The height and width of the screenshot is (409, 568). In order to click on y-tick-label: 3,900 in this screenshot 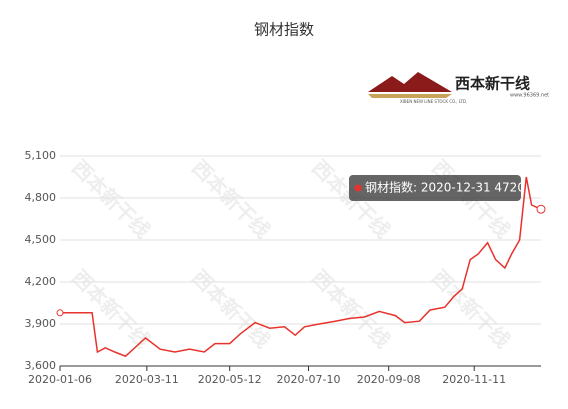, I will do `click(41, 323)`.